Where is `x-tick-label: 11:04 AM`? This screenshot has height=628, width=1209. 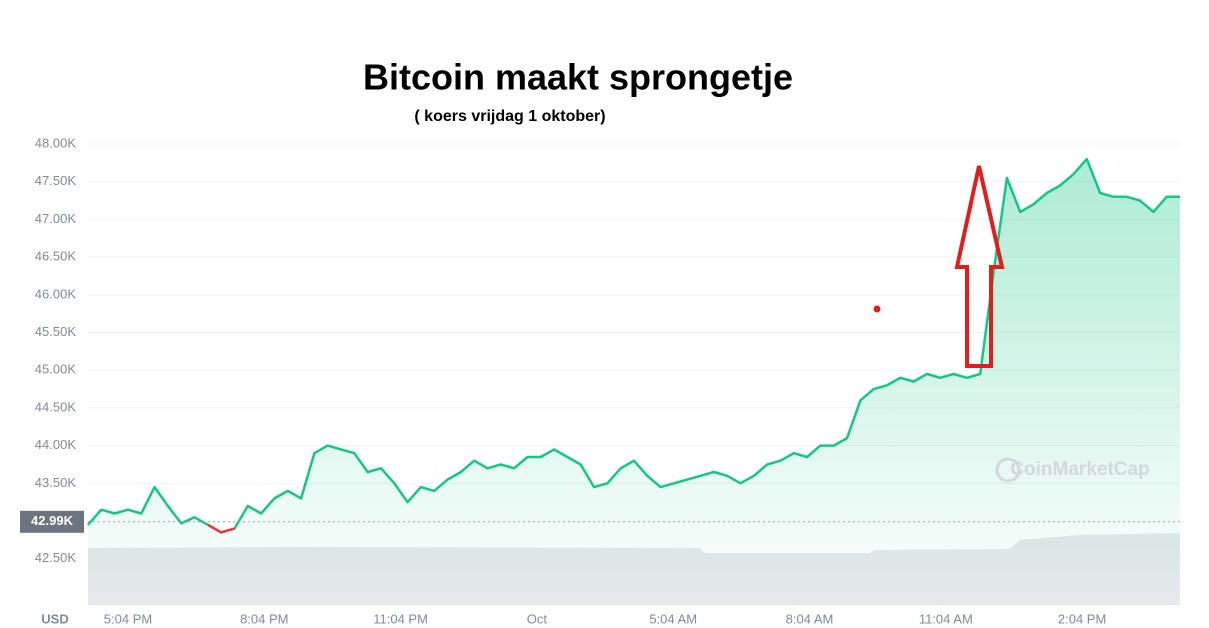
x-tick-label: 11:04 AM is located at coordinates (946, 618).